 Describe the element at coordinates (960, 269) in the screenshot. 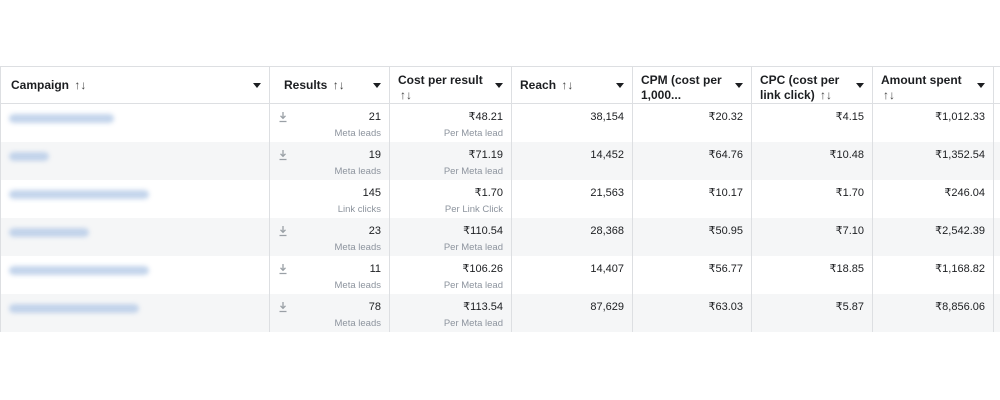

I see `amount-spent-value: ₹1,168.82` at that location.